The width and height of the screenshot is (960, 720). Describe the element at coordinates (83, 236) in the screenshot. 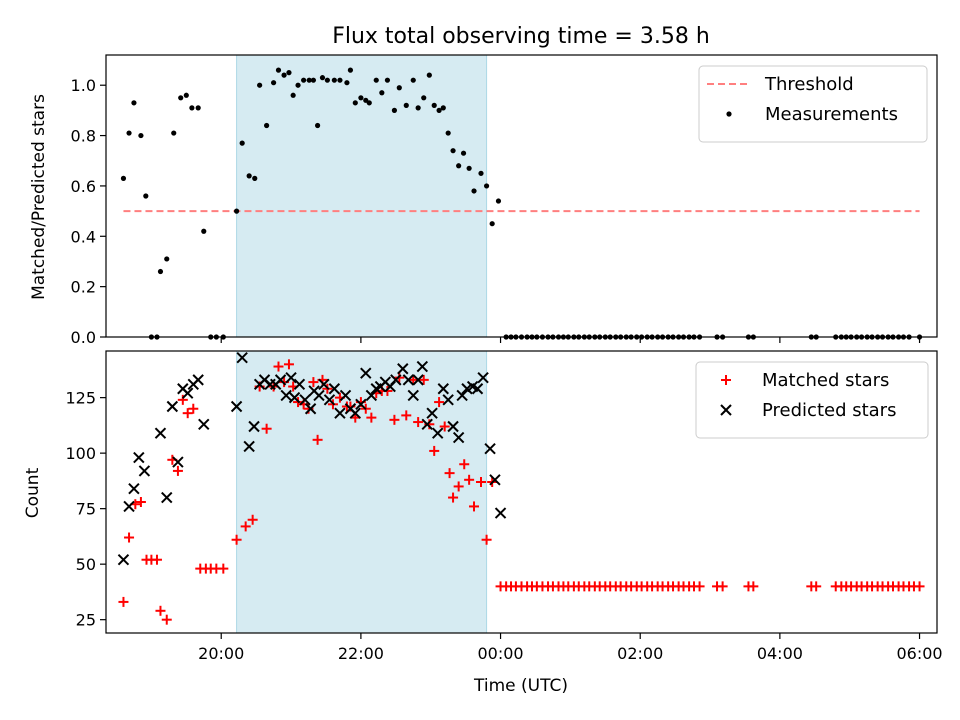

I see `y-tick-label: 0.4` at that location.